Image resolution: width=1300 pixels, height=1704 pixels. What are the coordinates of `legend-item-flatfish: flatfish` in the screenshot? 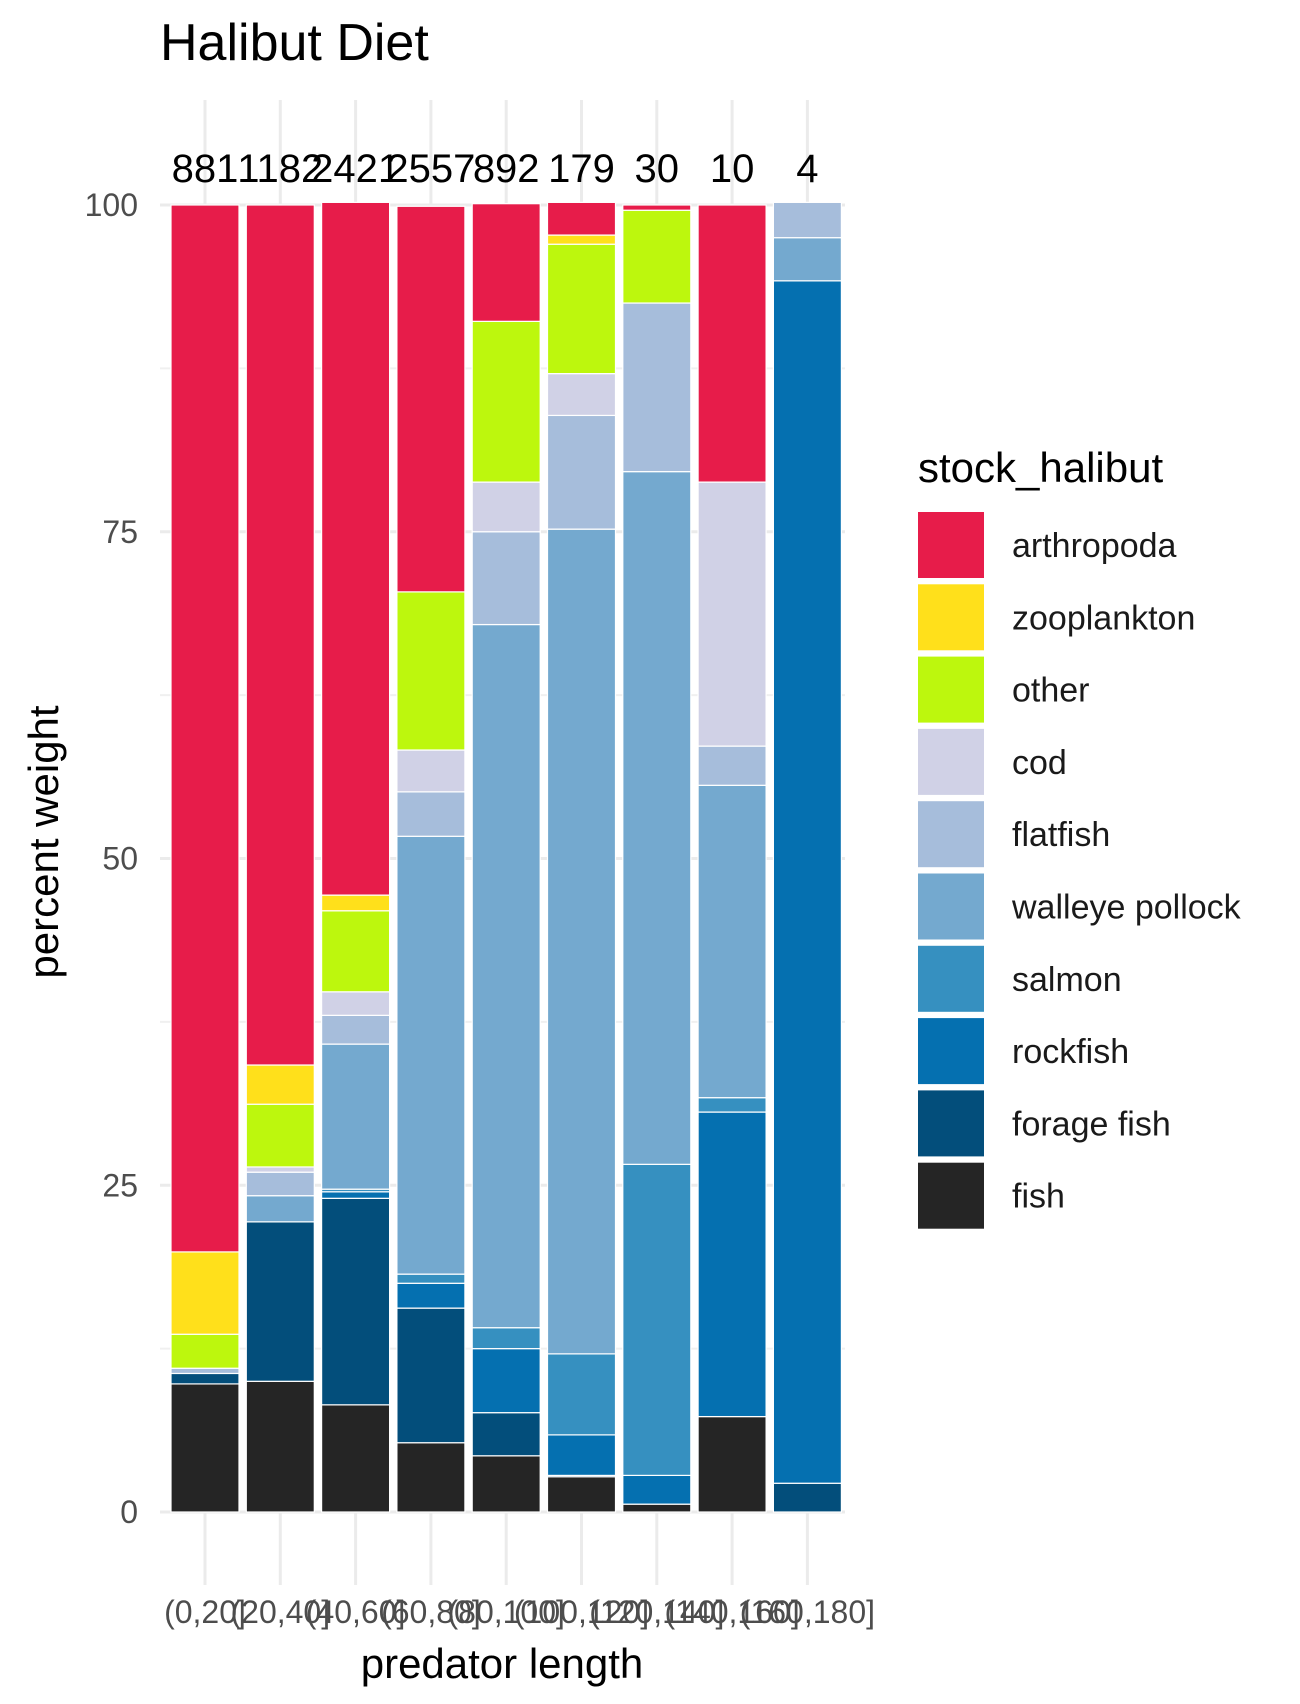 It's located at (1014, 834).